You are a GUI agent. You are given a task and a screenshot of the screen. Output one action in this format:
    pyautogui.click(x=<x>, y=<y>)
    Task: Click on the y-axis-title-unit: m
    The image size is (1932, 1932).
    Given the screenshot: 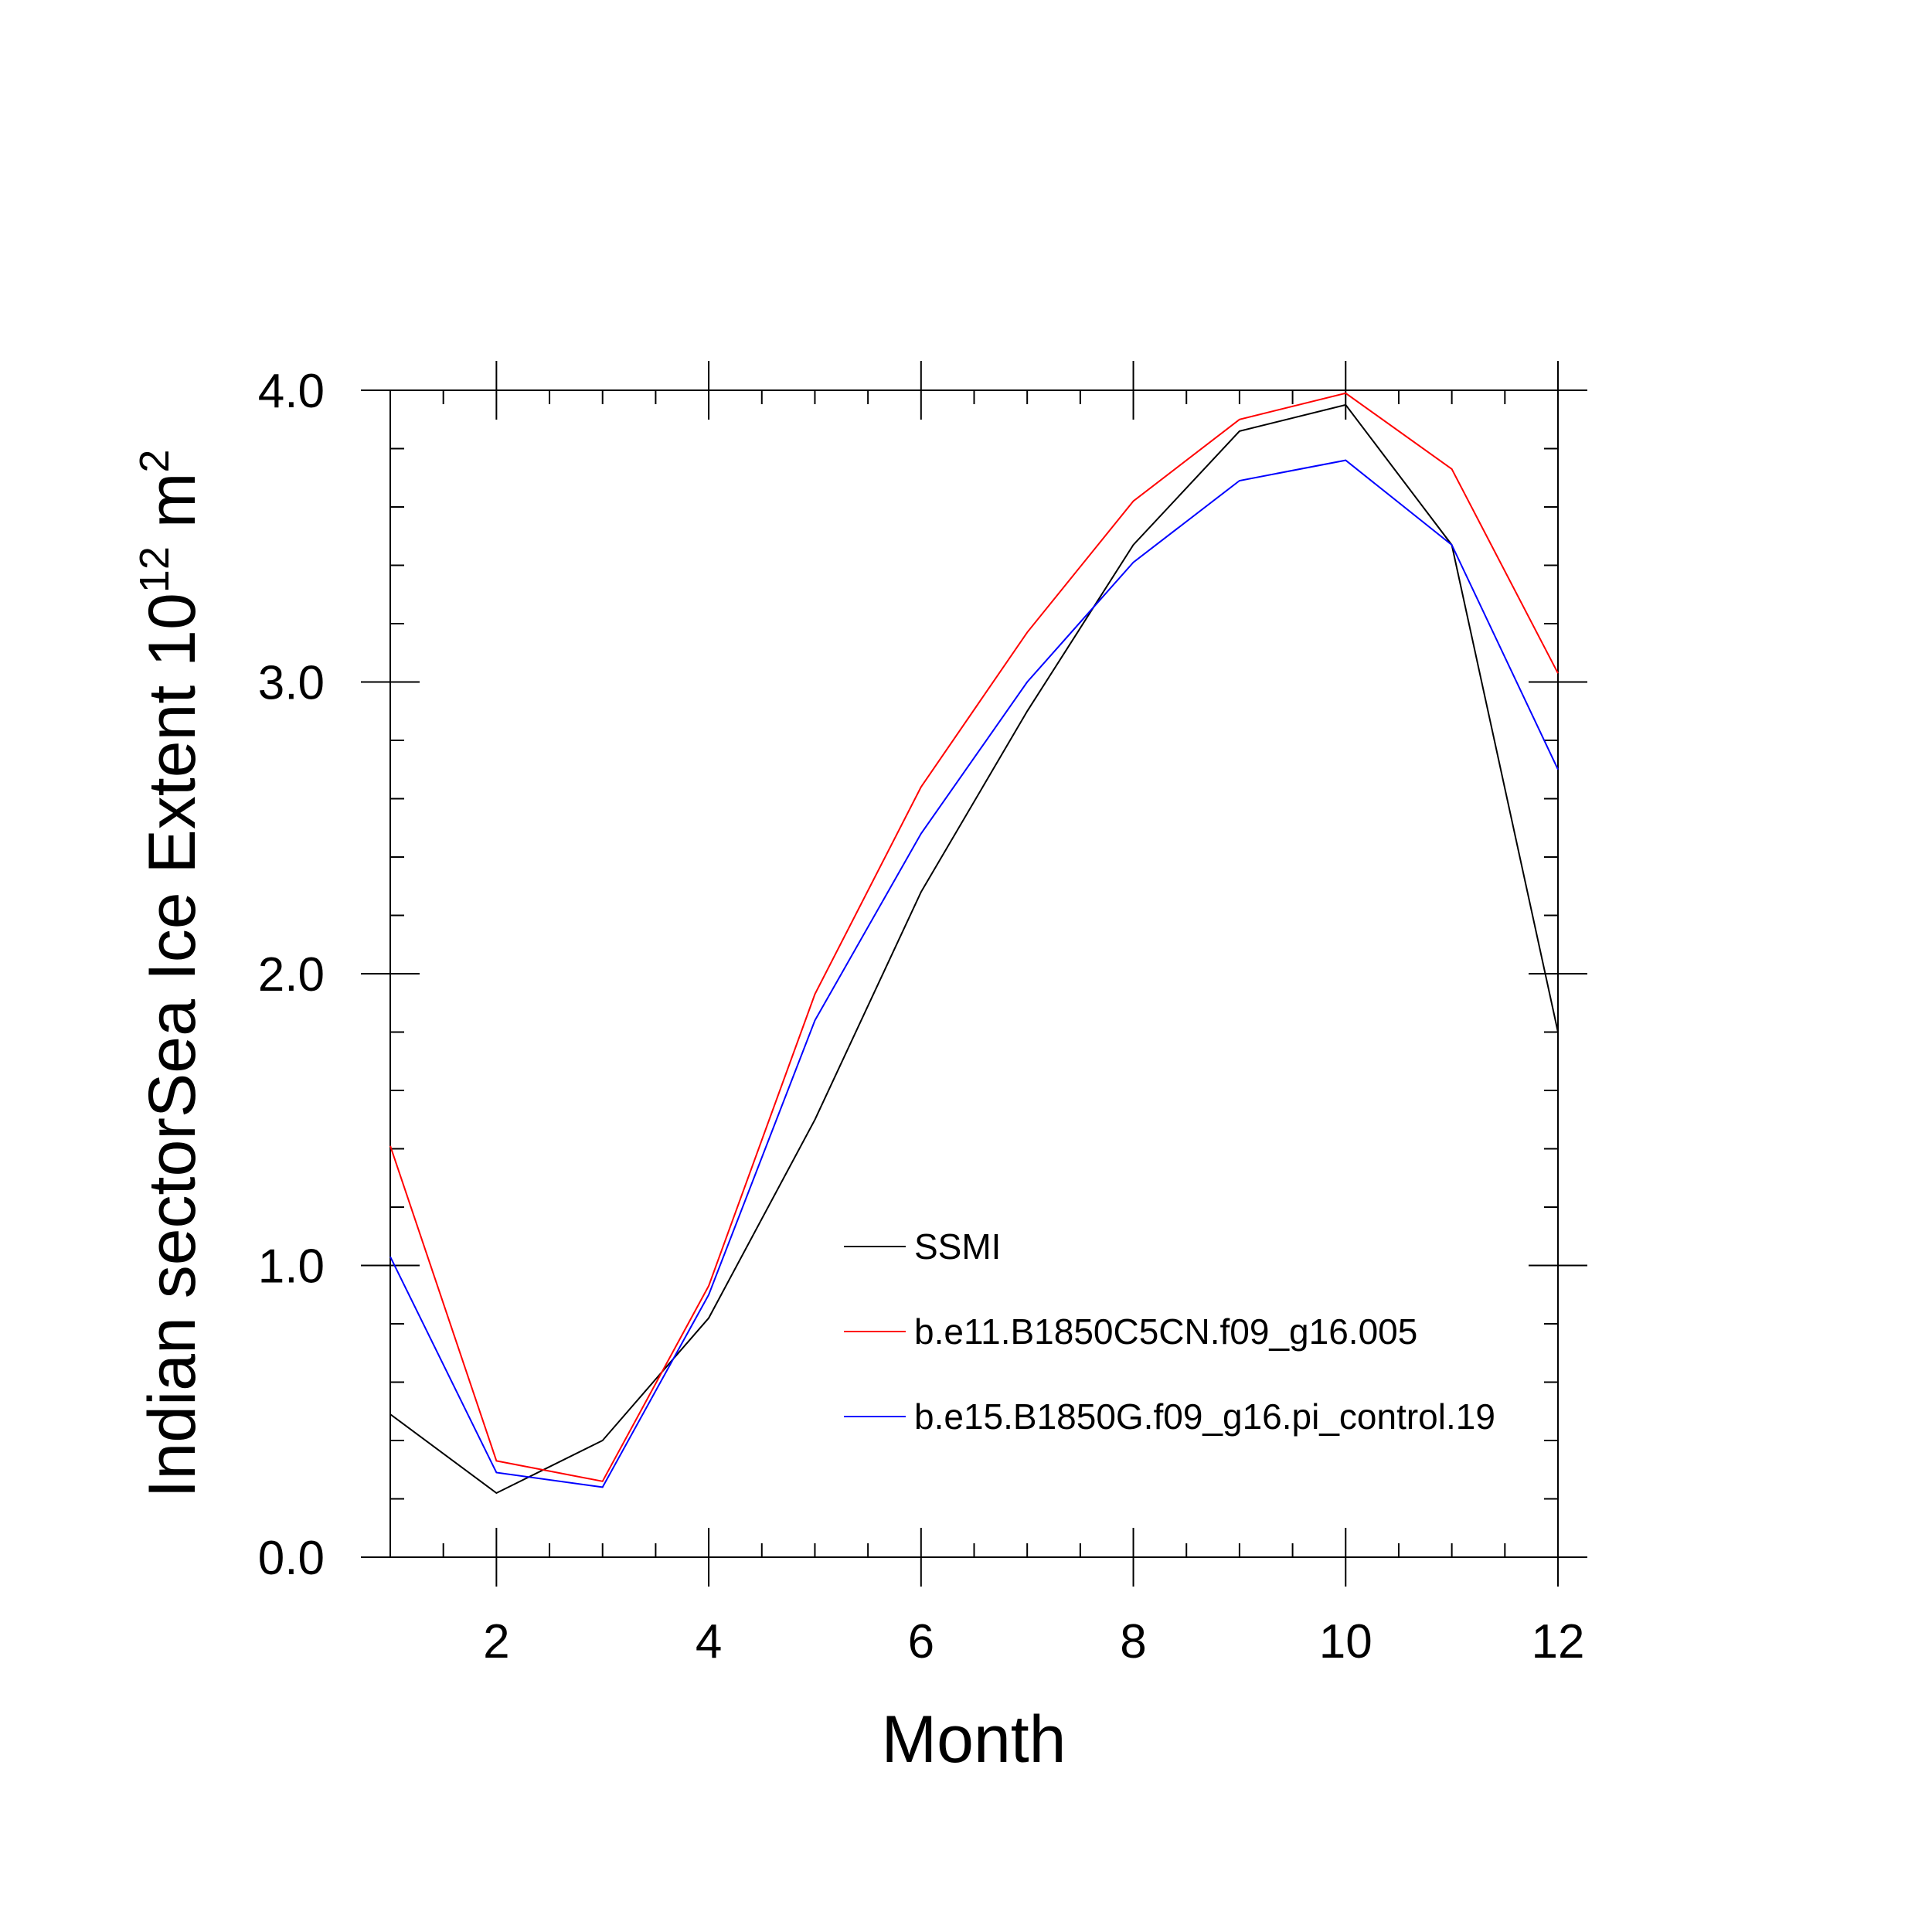 What is the action you would take?
    pyautogui.click(x=172, y=510)
    